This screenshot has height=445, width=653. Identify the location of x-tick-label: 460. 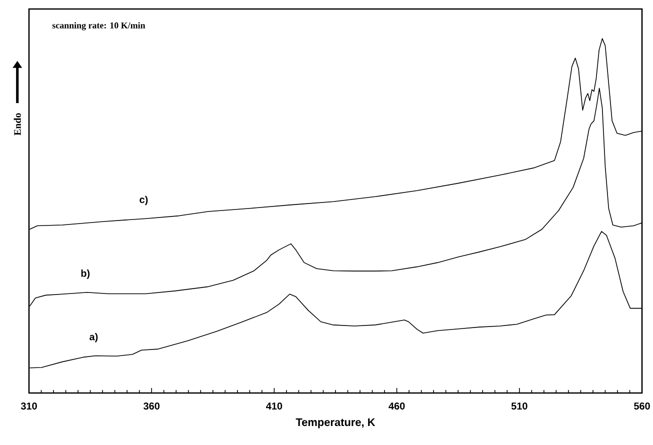
(396, 406).